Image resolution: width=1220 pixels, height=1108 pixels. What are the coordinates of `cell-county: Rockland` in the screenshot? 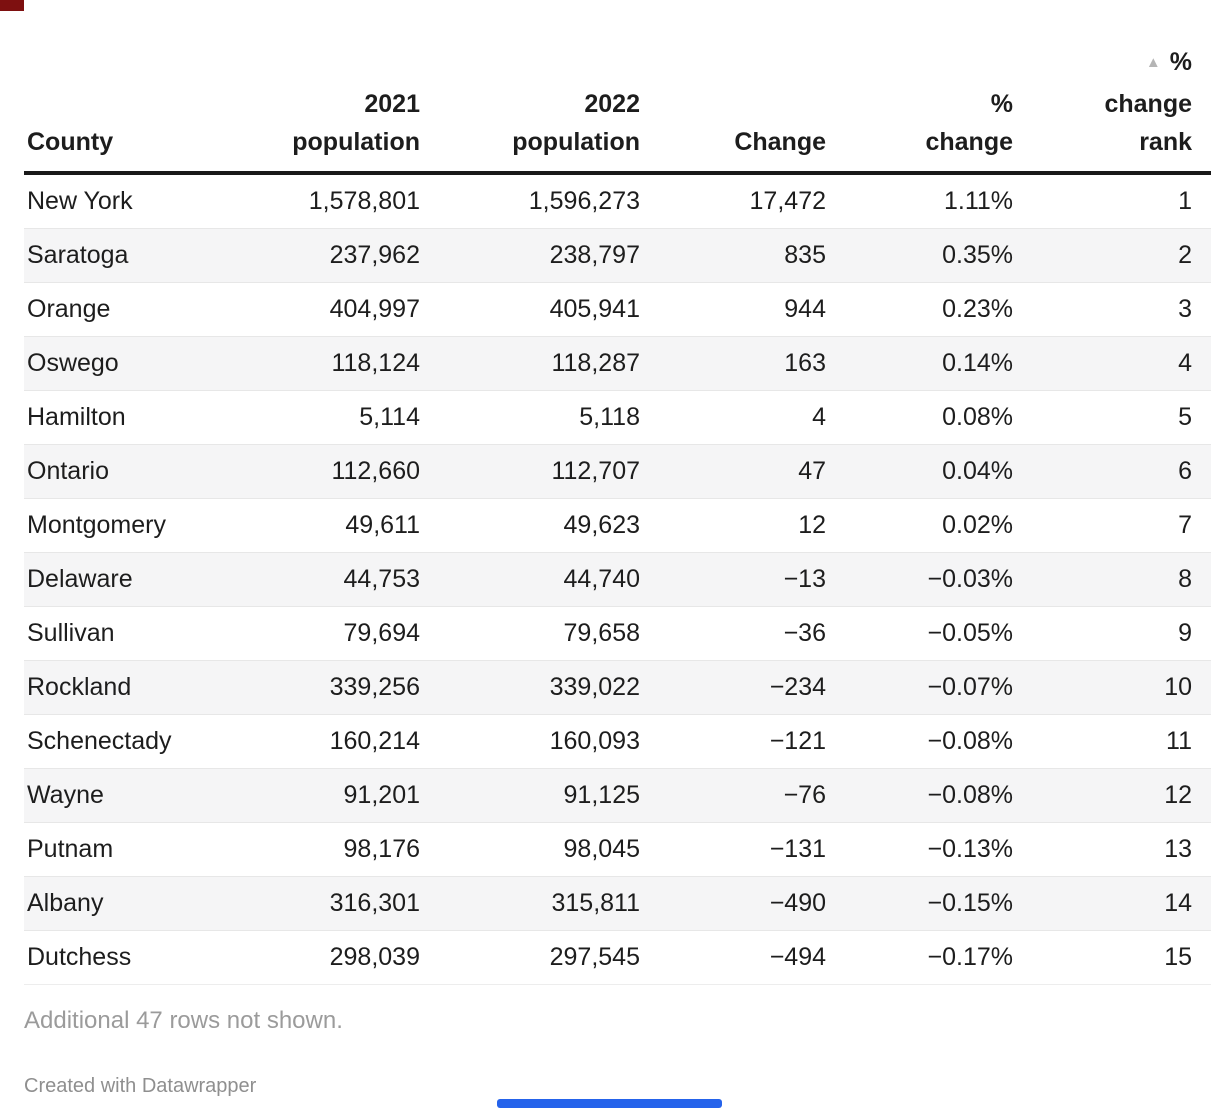 It's located at (79, 687).